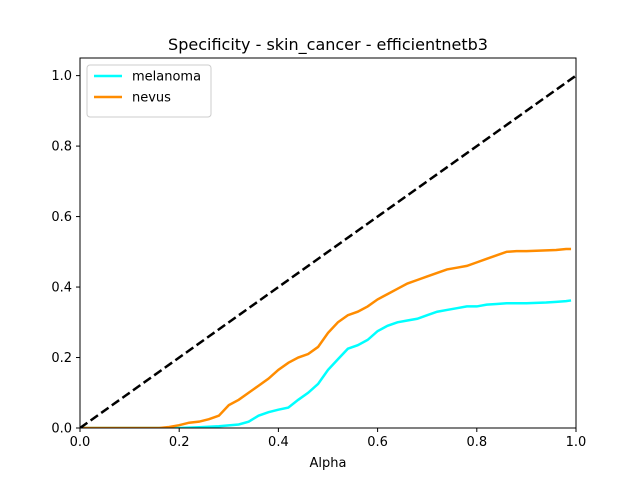 The image size is (640, 480). Describe the element at coordinates (61, 288) in the screenshot. I see `y-tick-label: 0.4` at that location.